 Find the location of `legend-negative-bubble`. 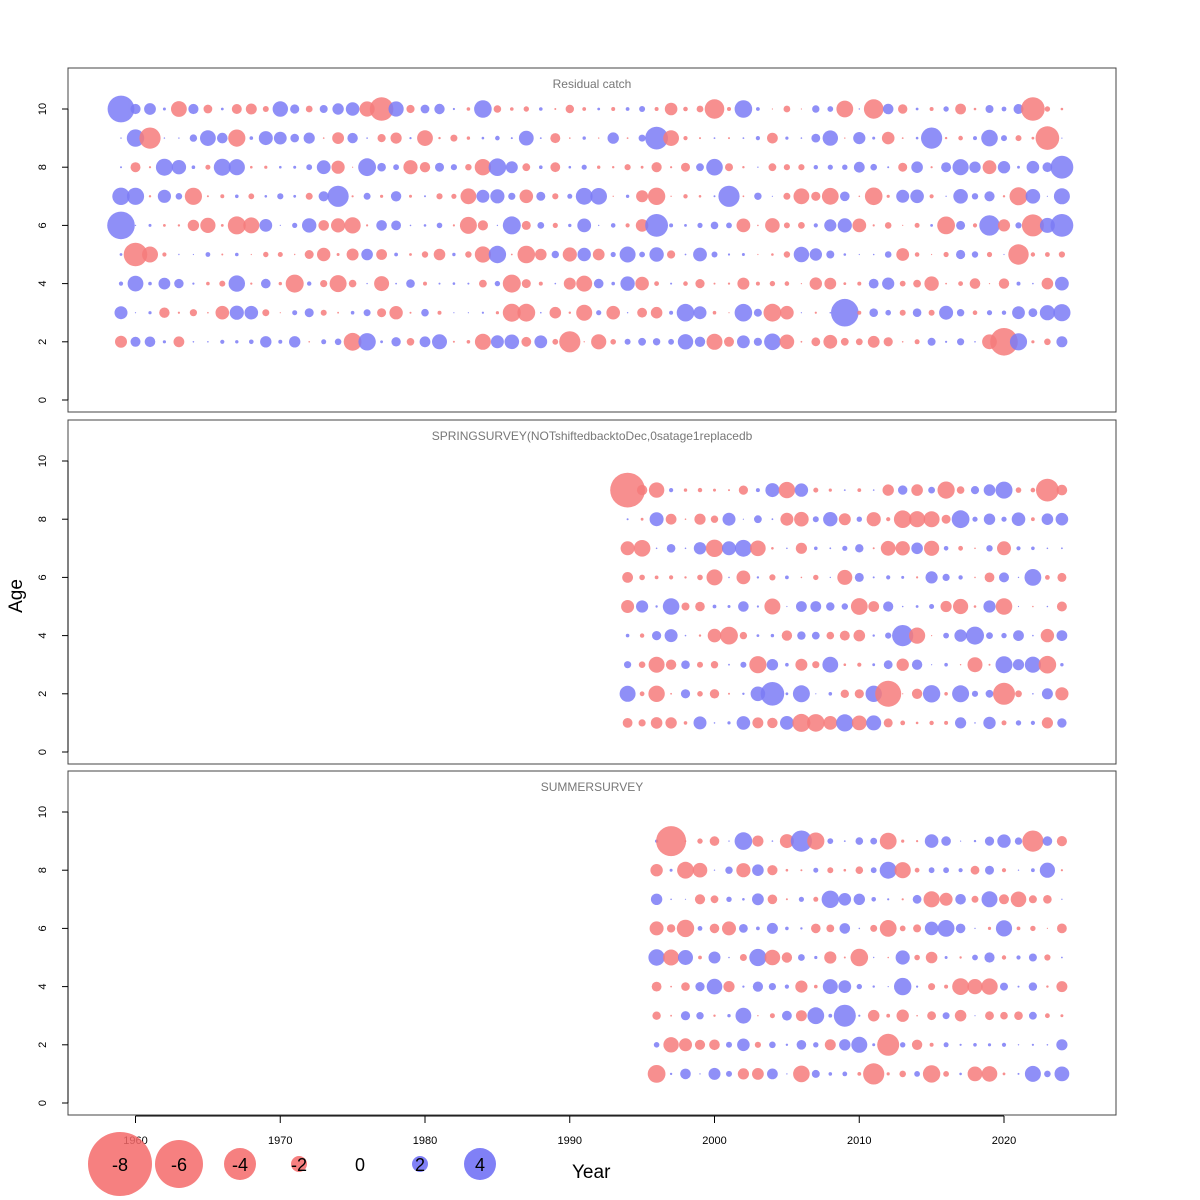

legend-negative-bubble is located at coordinates (299, 1164).